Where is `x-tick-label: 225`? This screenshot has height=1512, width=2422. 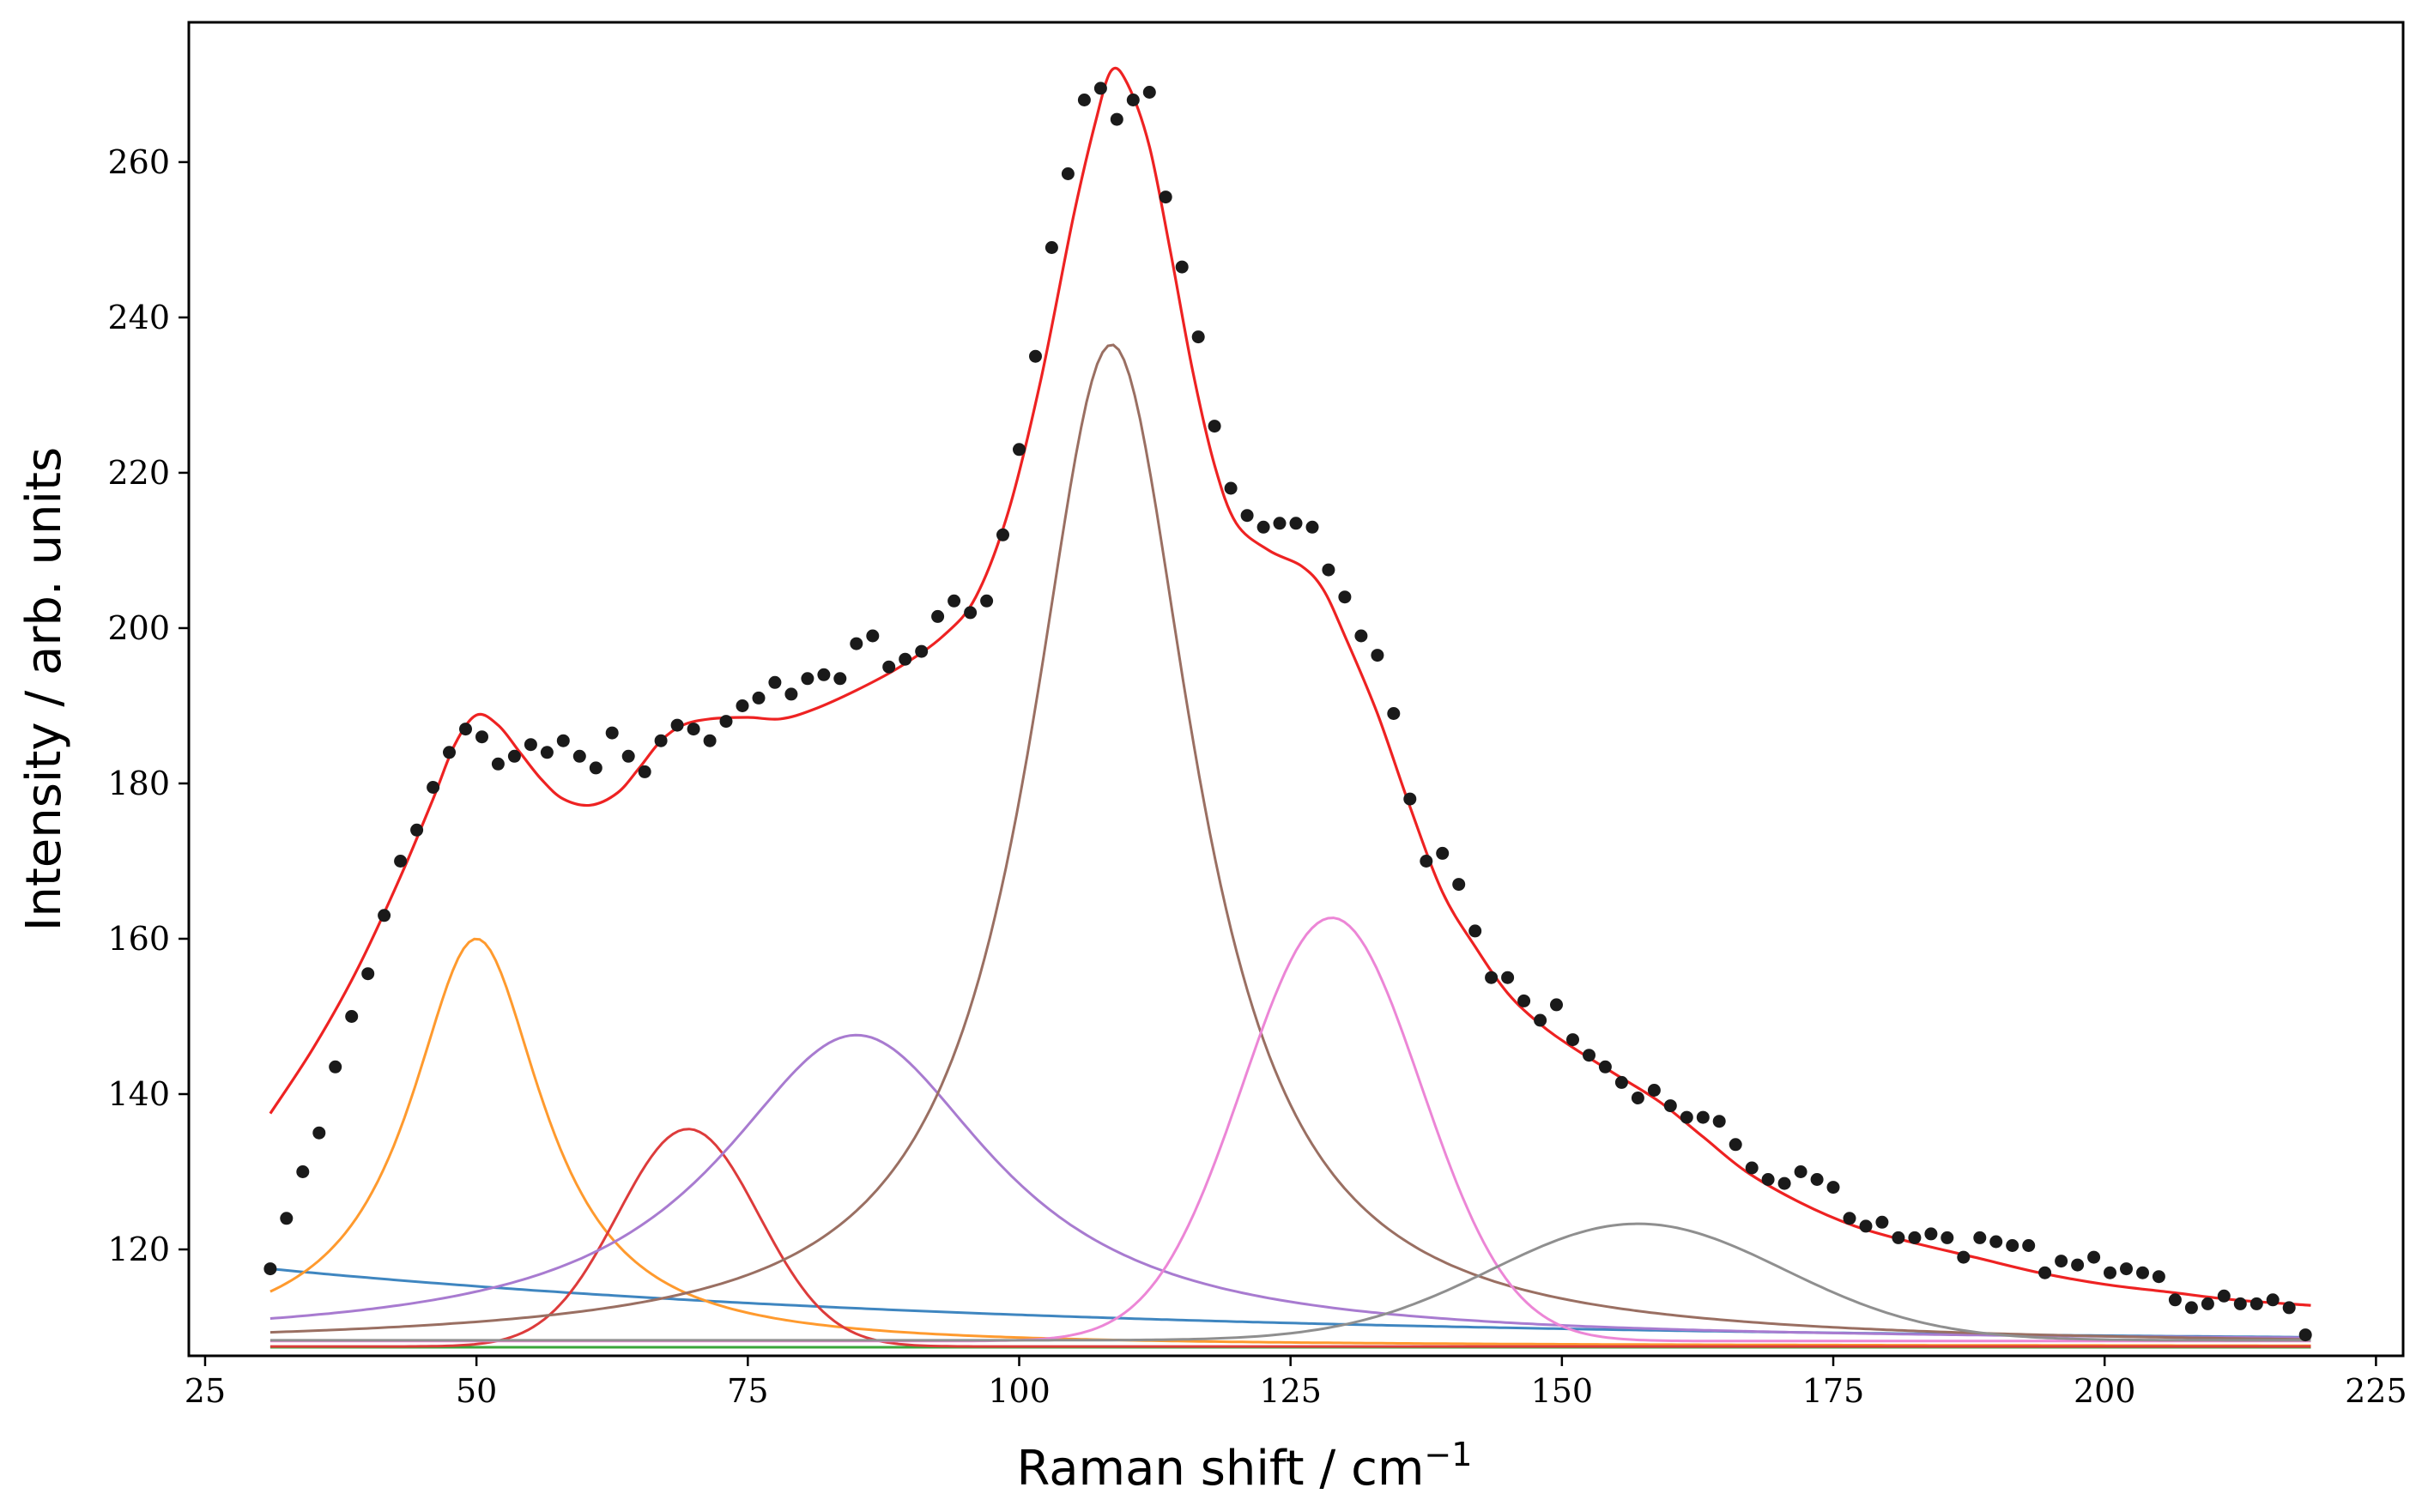
x-tick-label: 225 is located at coordinates (2376, 1391).